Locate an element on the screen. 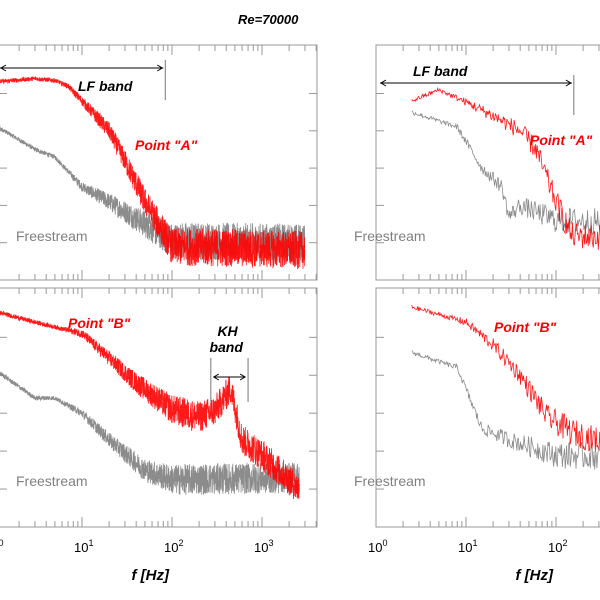  x-tick-label: 10³ is located at coordinates (263, 546).